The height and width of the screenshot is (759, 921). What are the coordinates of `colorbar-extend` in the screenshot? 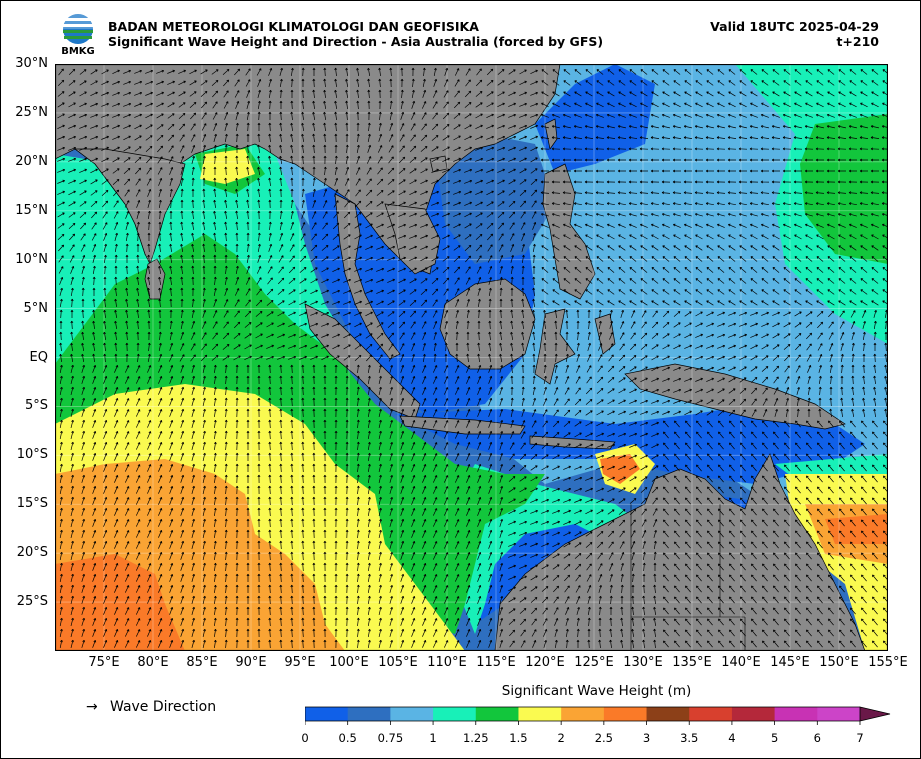 It's located at (875, 714).